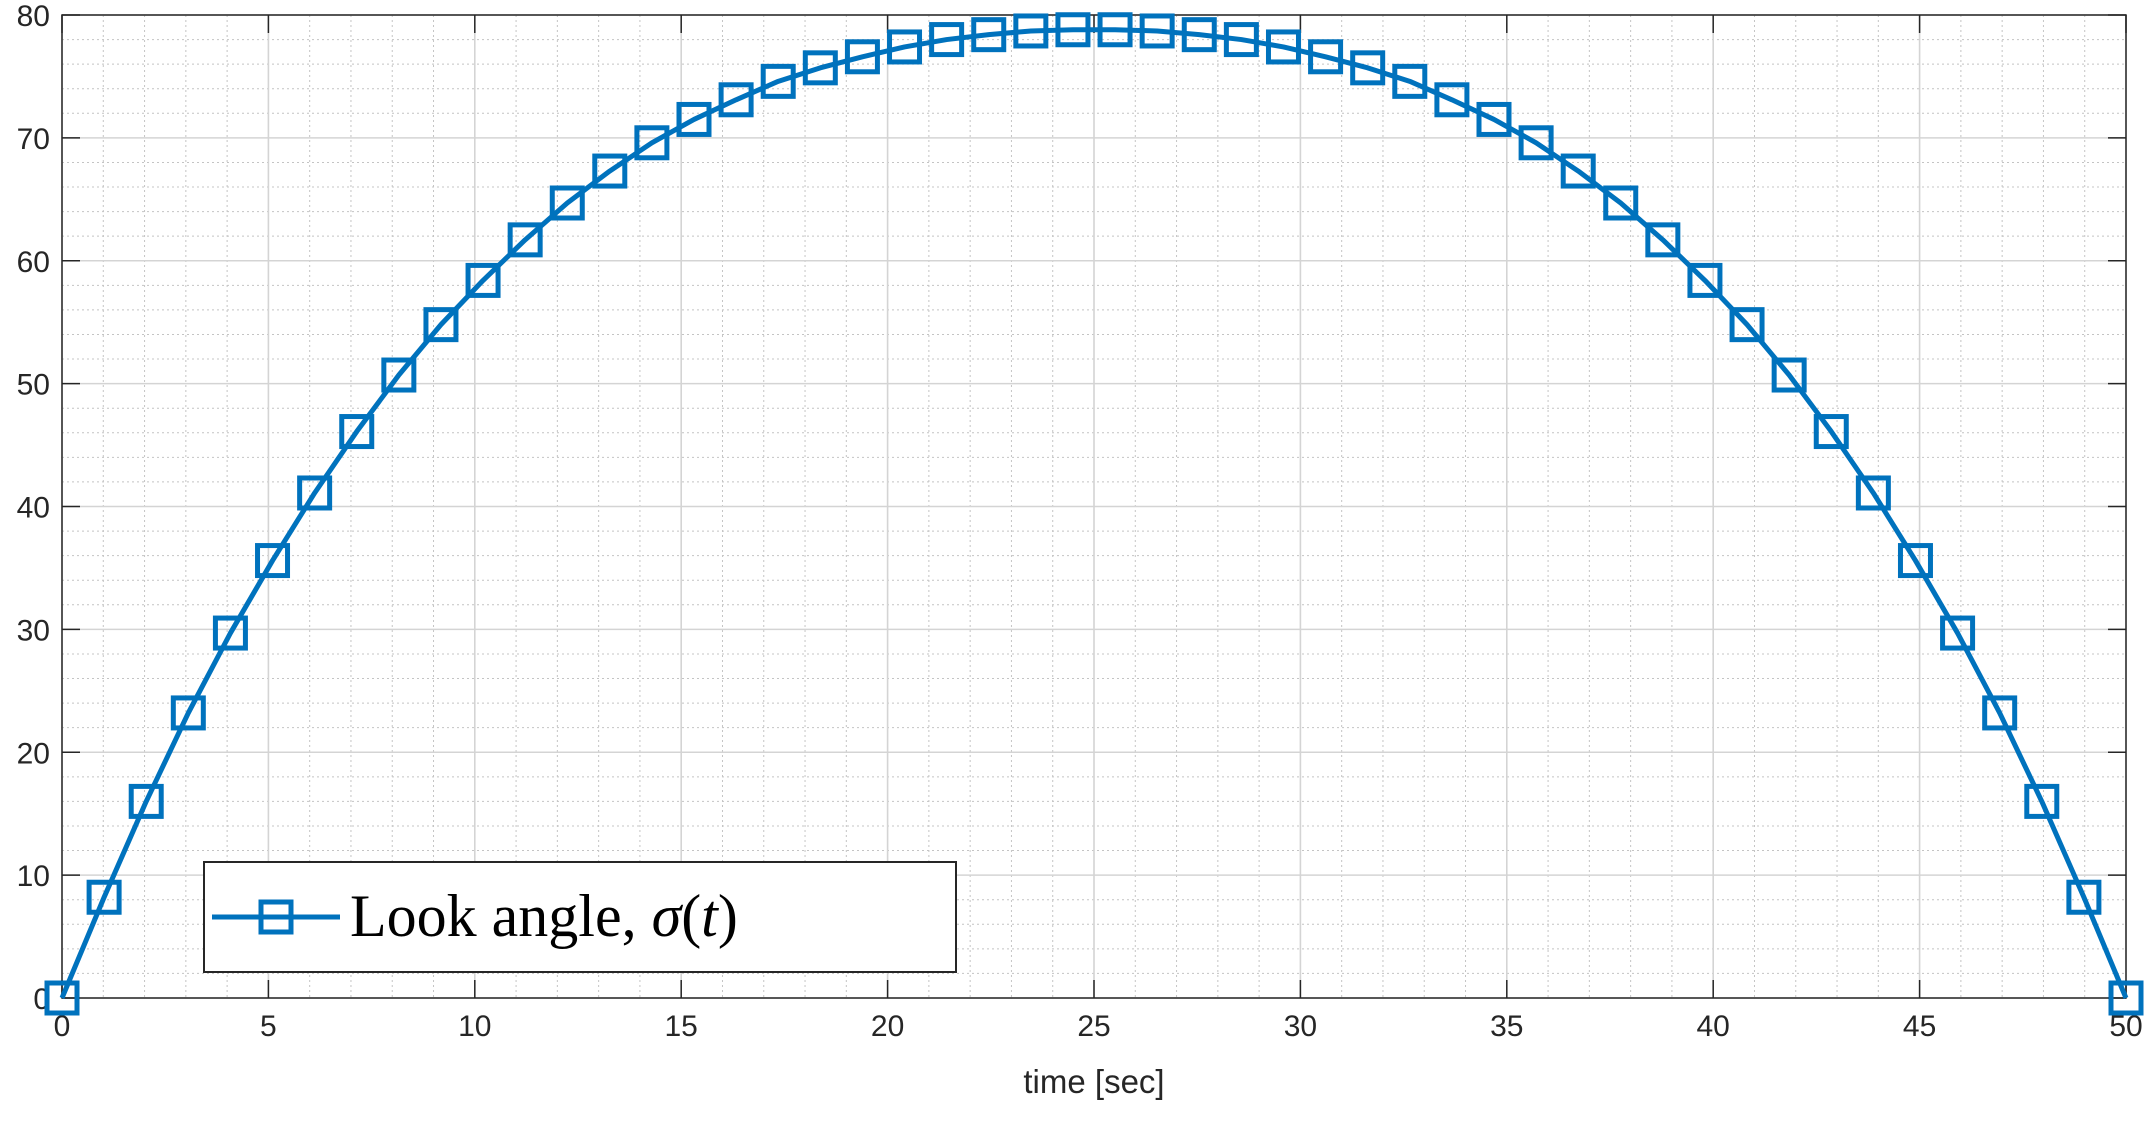 The height and width of the screenshot is (1128, 2150). I want to click on x-tick-label: 15, so click(681, 1026).